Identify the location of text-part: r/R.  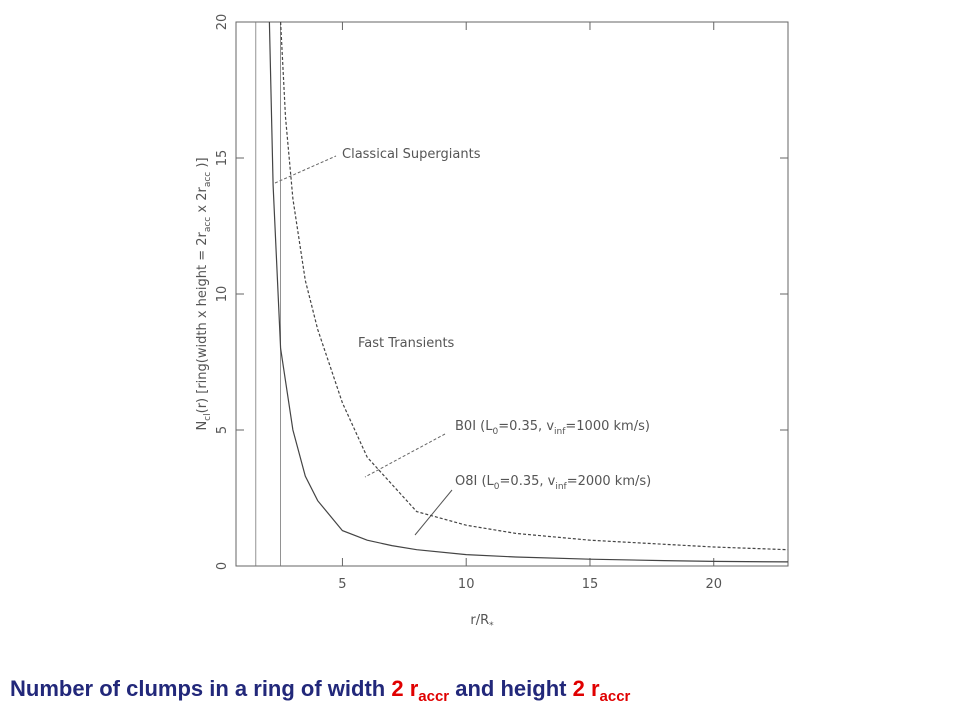
(479, 620).